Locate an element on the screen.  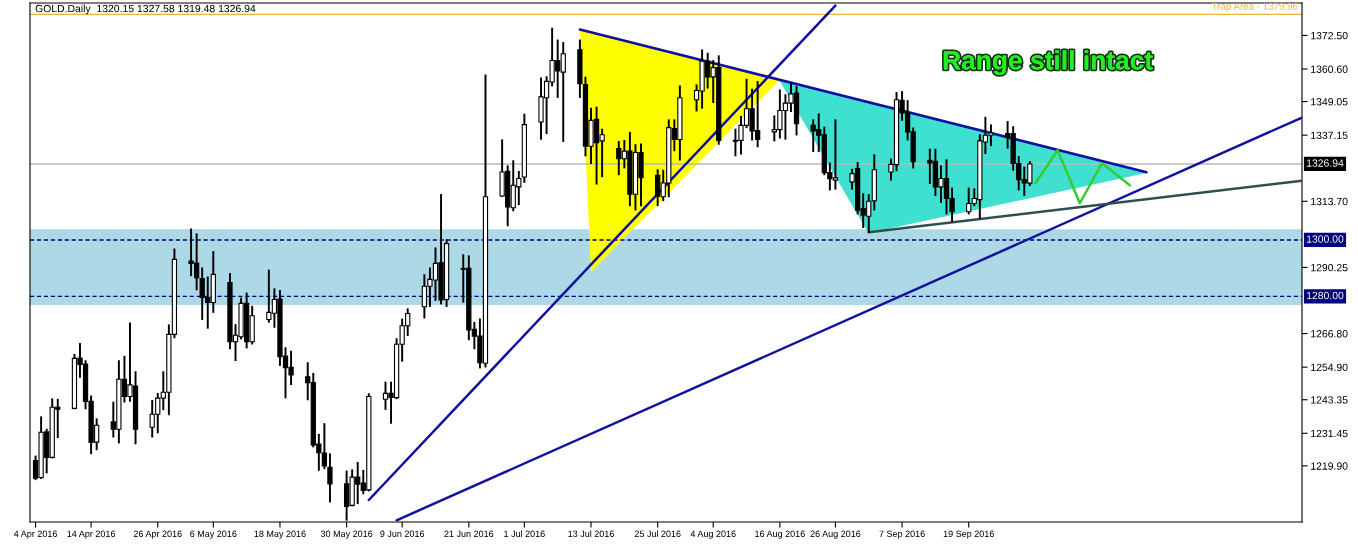
y-tick-label: 1254.90 is located at coordinates (1329, 367).